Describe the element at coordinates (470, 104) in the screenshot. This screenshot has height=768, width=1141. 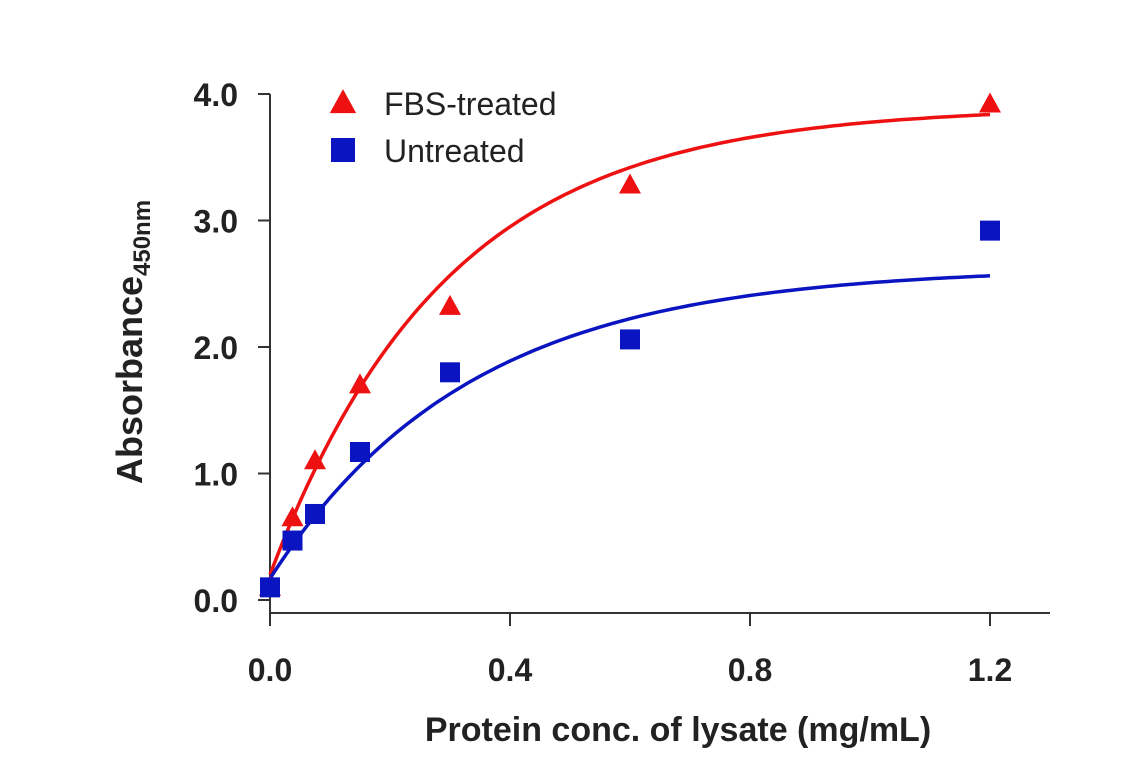
I see `legend-label: FBS-treated` at that location.